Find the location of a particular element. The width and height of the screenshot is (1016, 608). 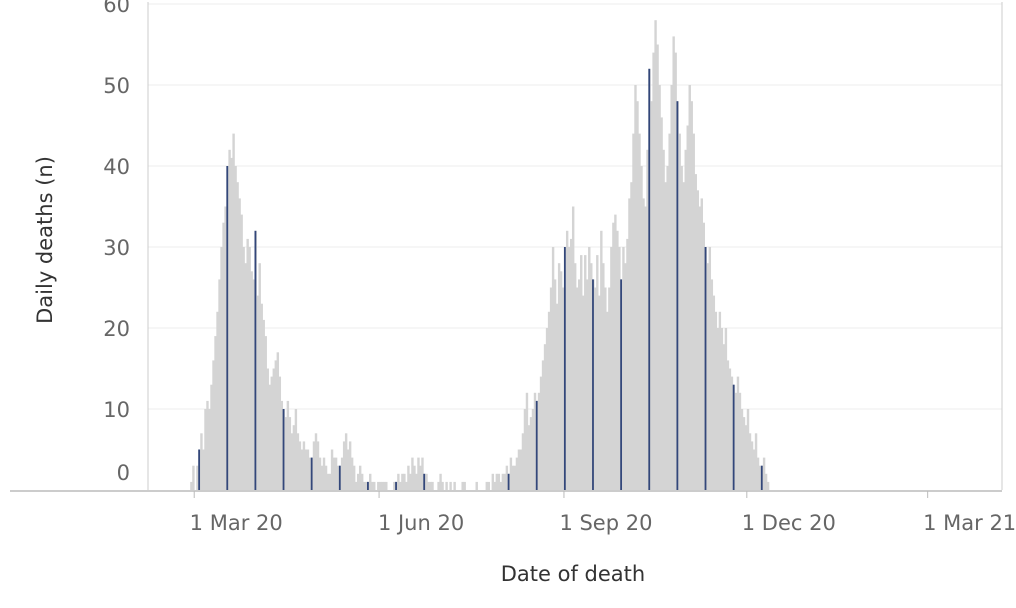

x-tick-label: 1 Mar 20 is located at coordinates (236, 523).